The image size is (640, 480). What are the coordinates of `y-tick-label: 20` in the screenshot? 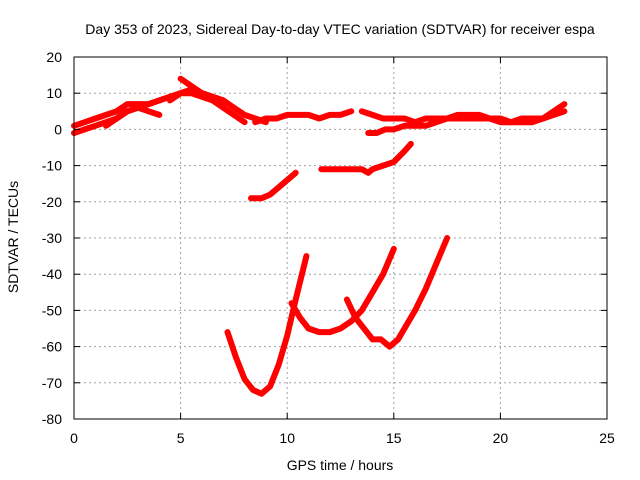 It's located at (54, 57).